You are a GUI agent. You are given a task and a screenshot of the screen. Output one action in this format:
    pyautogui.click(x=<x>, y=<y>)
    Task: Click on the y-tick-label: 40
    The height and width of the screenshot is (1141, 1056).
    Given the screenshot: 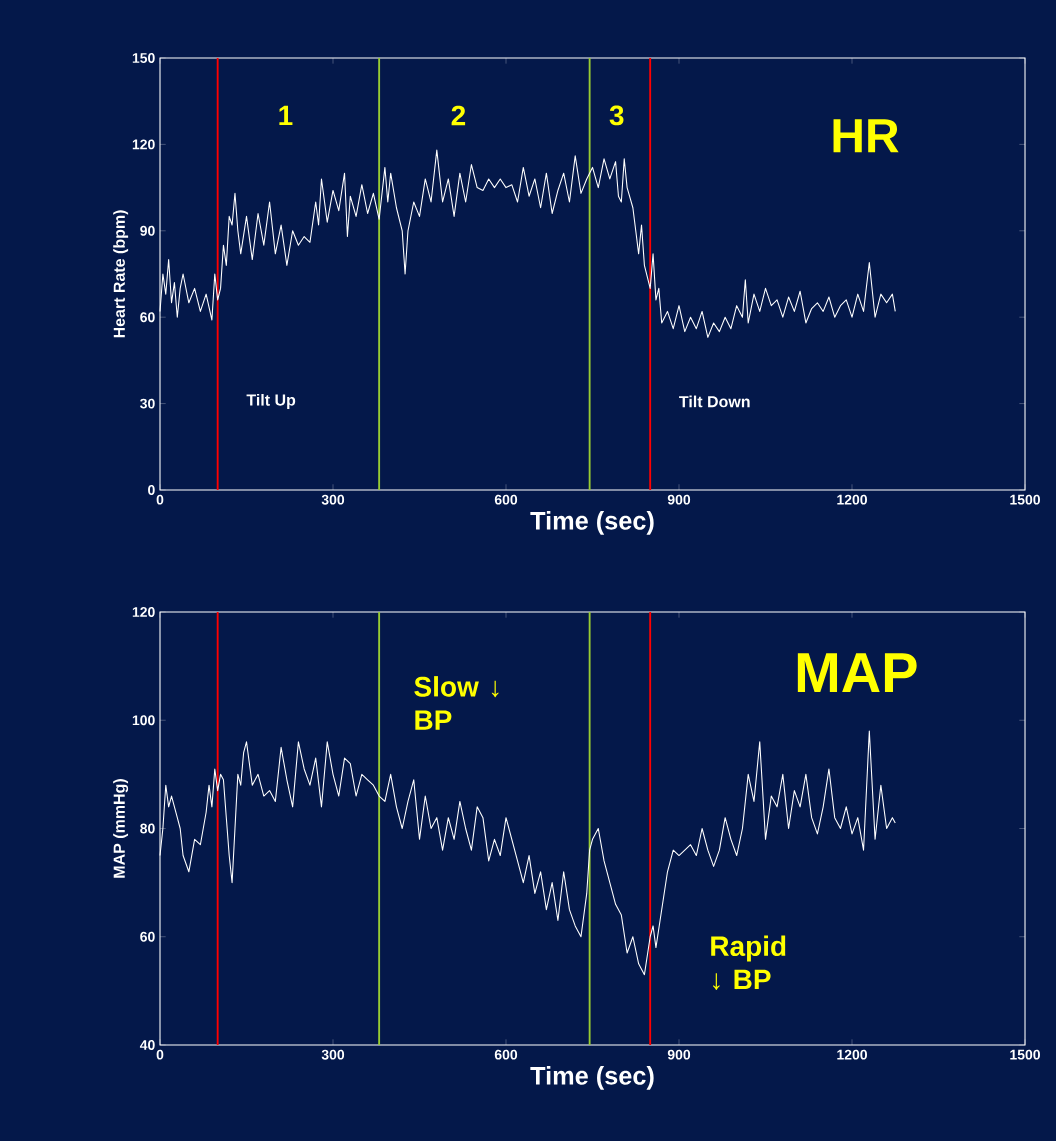 What is the action you would take?
    pyautogui.click(x=147, y=1045)
    